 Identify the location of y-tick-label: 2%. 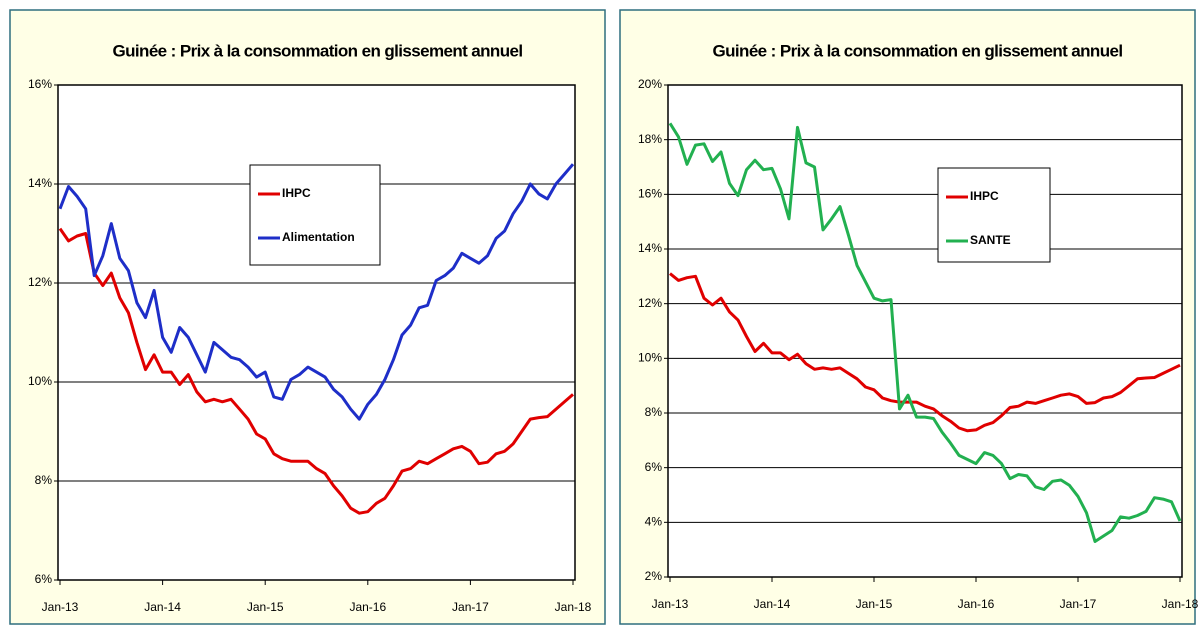
(654, 576).